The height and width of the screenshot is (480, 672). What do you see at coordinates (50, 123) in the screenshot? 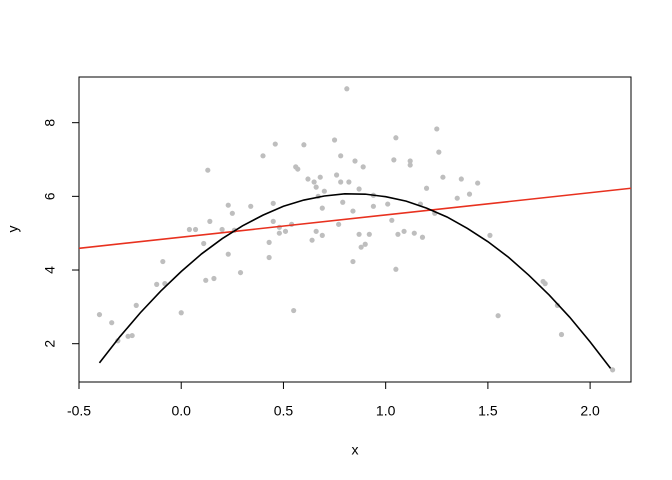
I see `y-tick-label: 8` at bounding box center [50, 123].